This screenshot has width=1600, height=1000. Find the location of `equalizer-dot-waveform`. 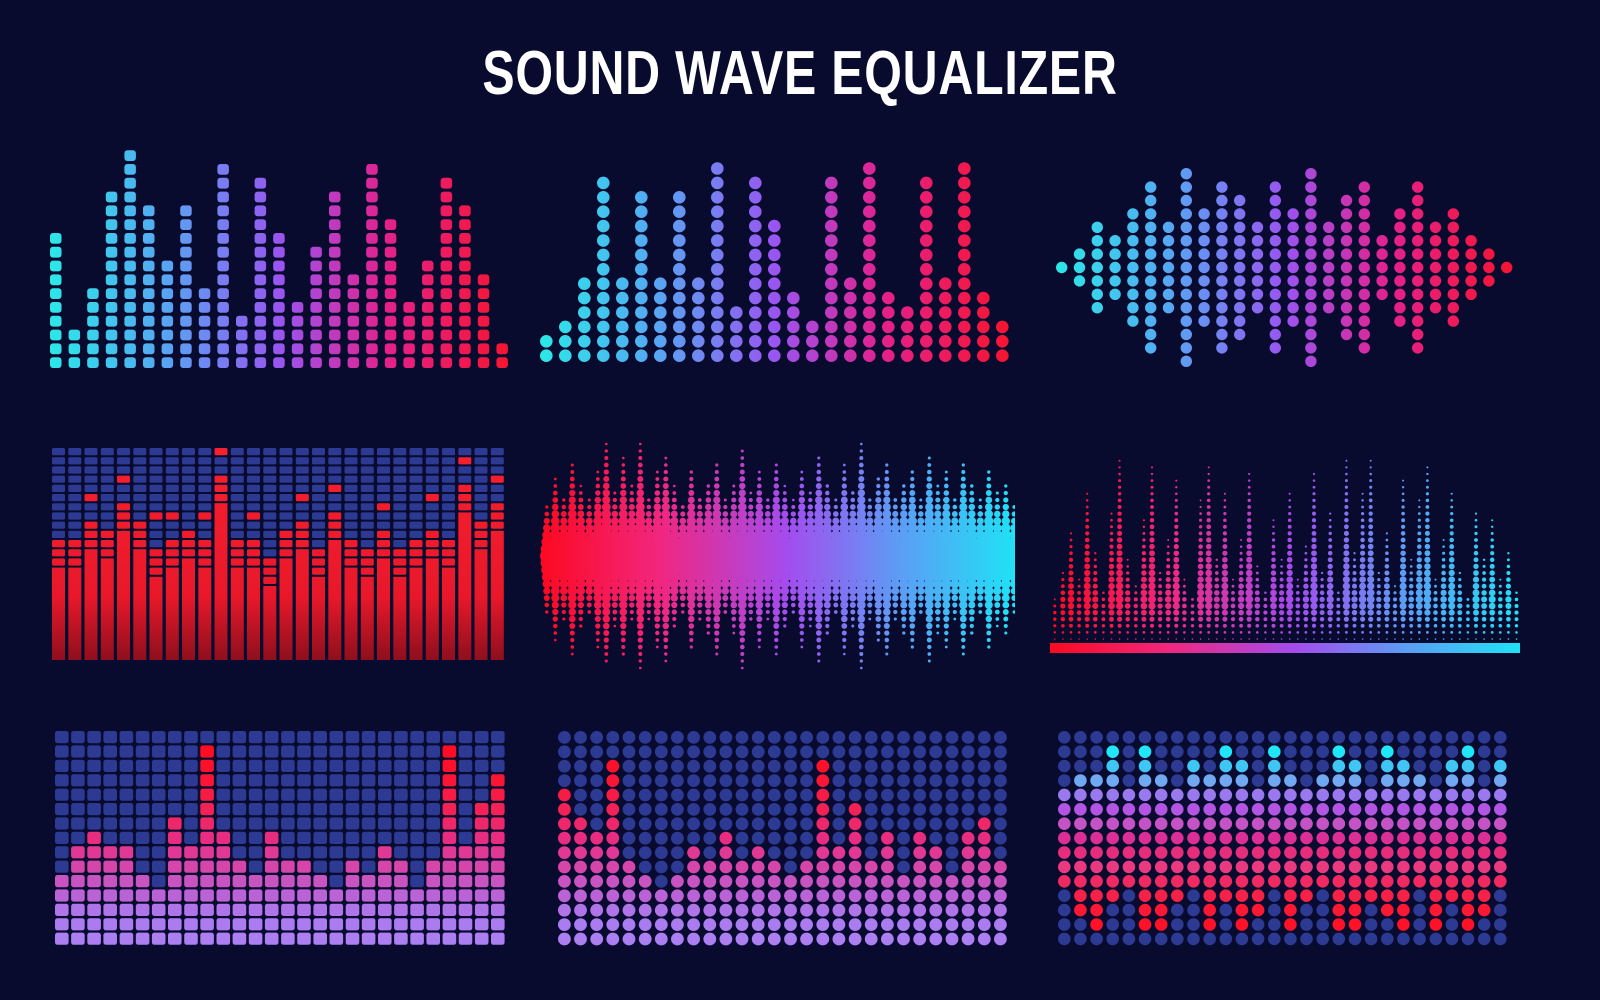

equalizer-dot-waveform is located at coordinates (1287, 267).